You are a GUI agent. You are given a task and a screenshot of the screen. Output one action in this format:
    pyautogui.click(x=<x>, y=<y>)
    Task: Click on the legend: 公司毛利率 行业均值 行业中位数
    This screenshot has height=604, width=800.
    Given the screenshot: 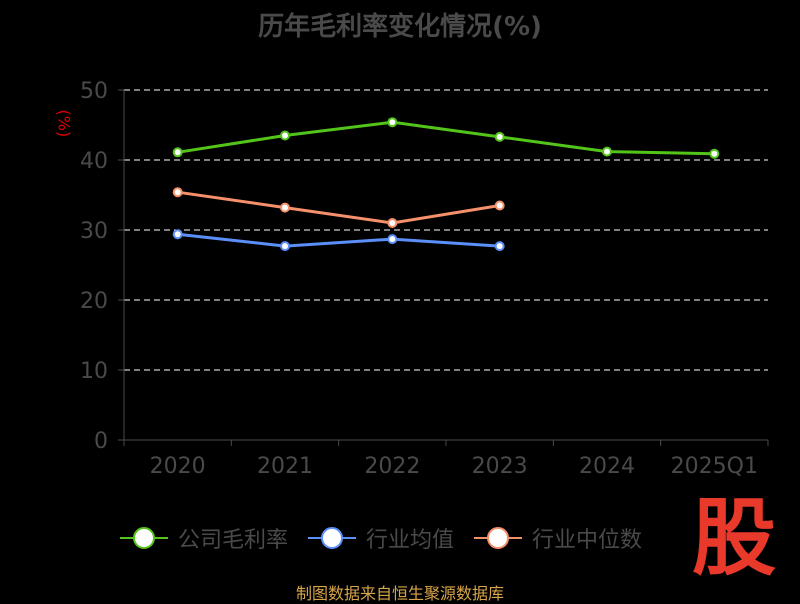 What is the action you would take?
    pyautogui.click(x=381, y=538)
    